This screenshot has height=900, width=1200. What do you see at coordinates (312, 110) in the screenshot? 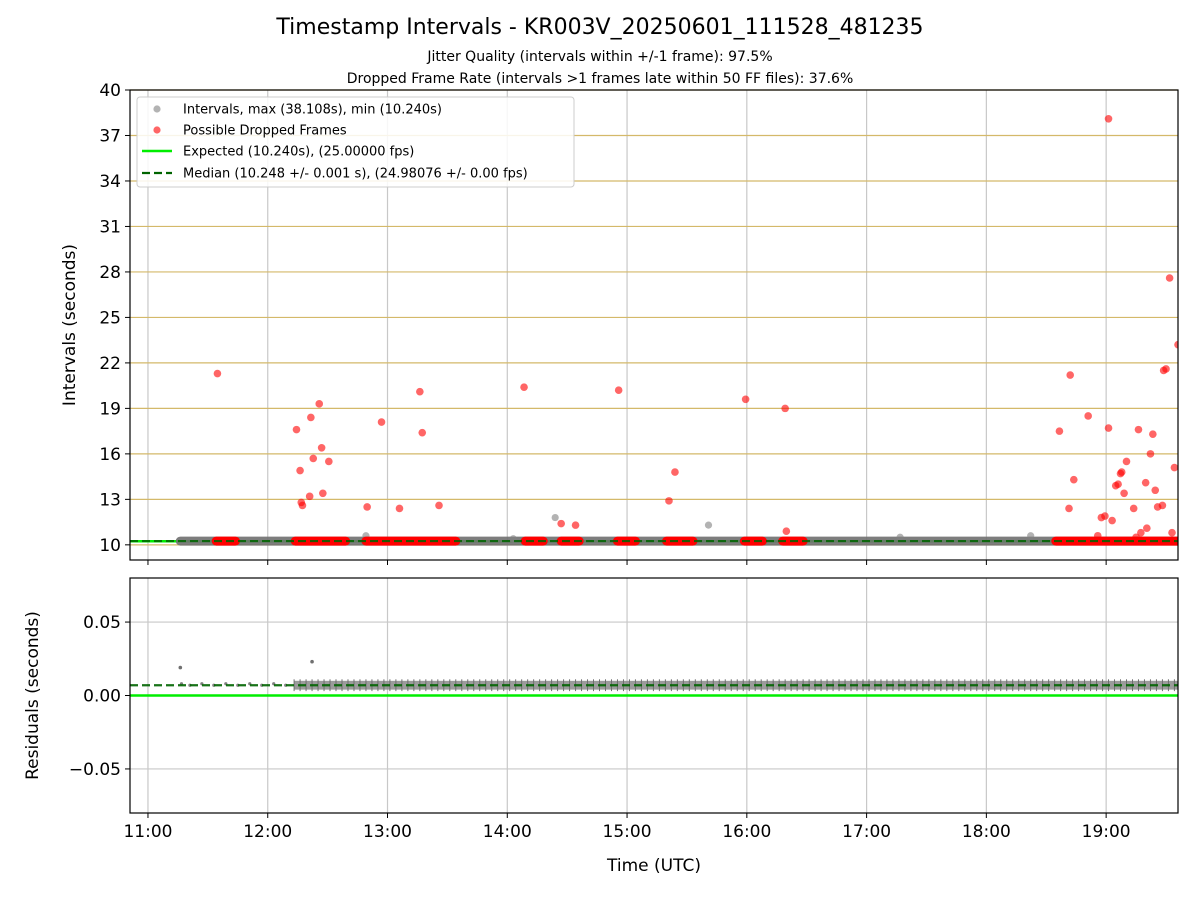
I see `legend-label-intervals: Intervals, max (38.108s), min (10.240s)` at bounding box center [312, 110].